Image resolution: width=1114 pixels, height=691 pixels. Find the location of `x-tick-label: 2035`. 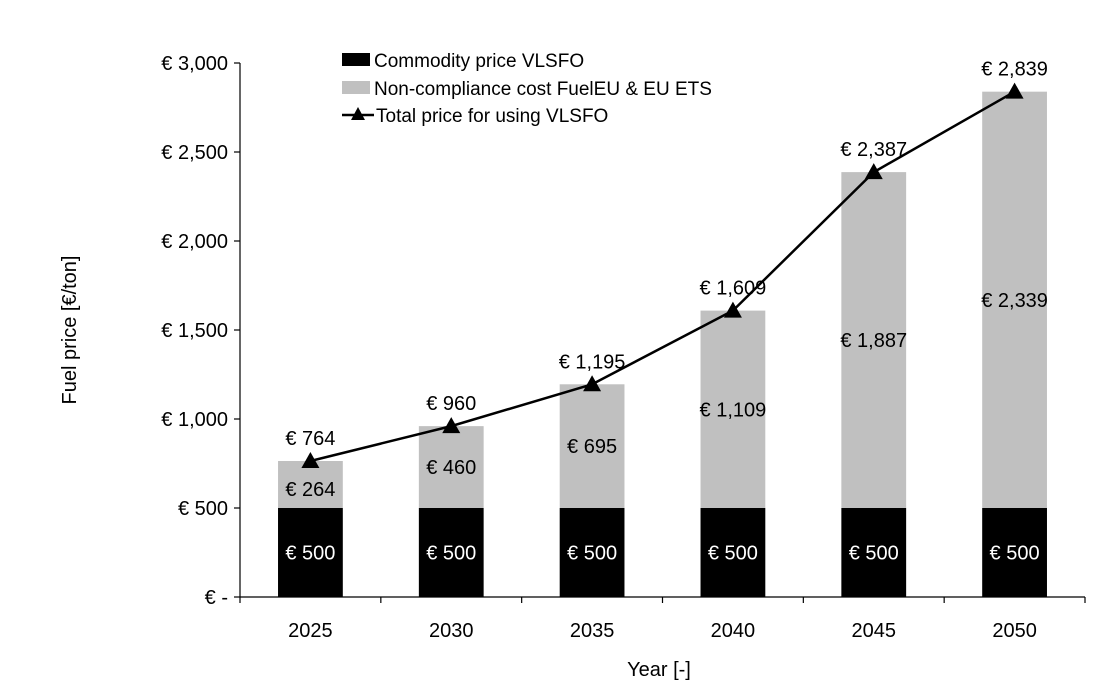

x-tick-label: 2035 is located at coordinates (592, 631).